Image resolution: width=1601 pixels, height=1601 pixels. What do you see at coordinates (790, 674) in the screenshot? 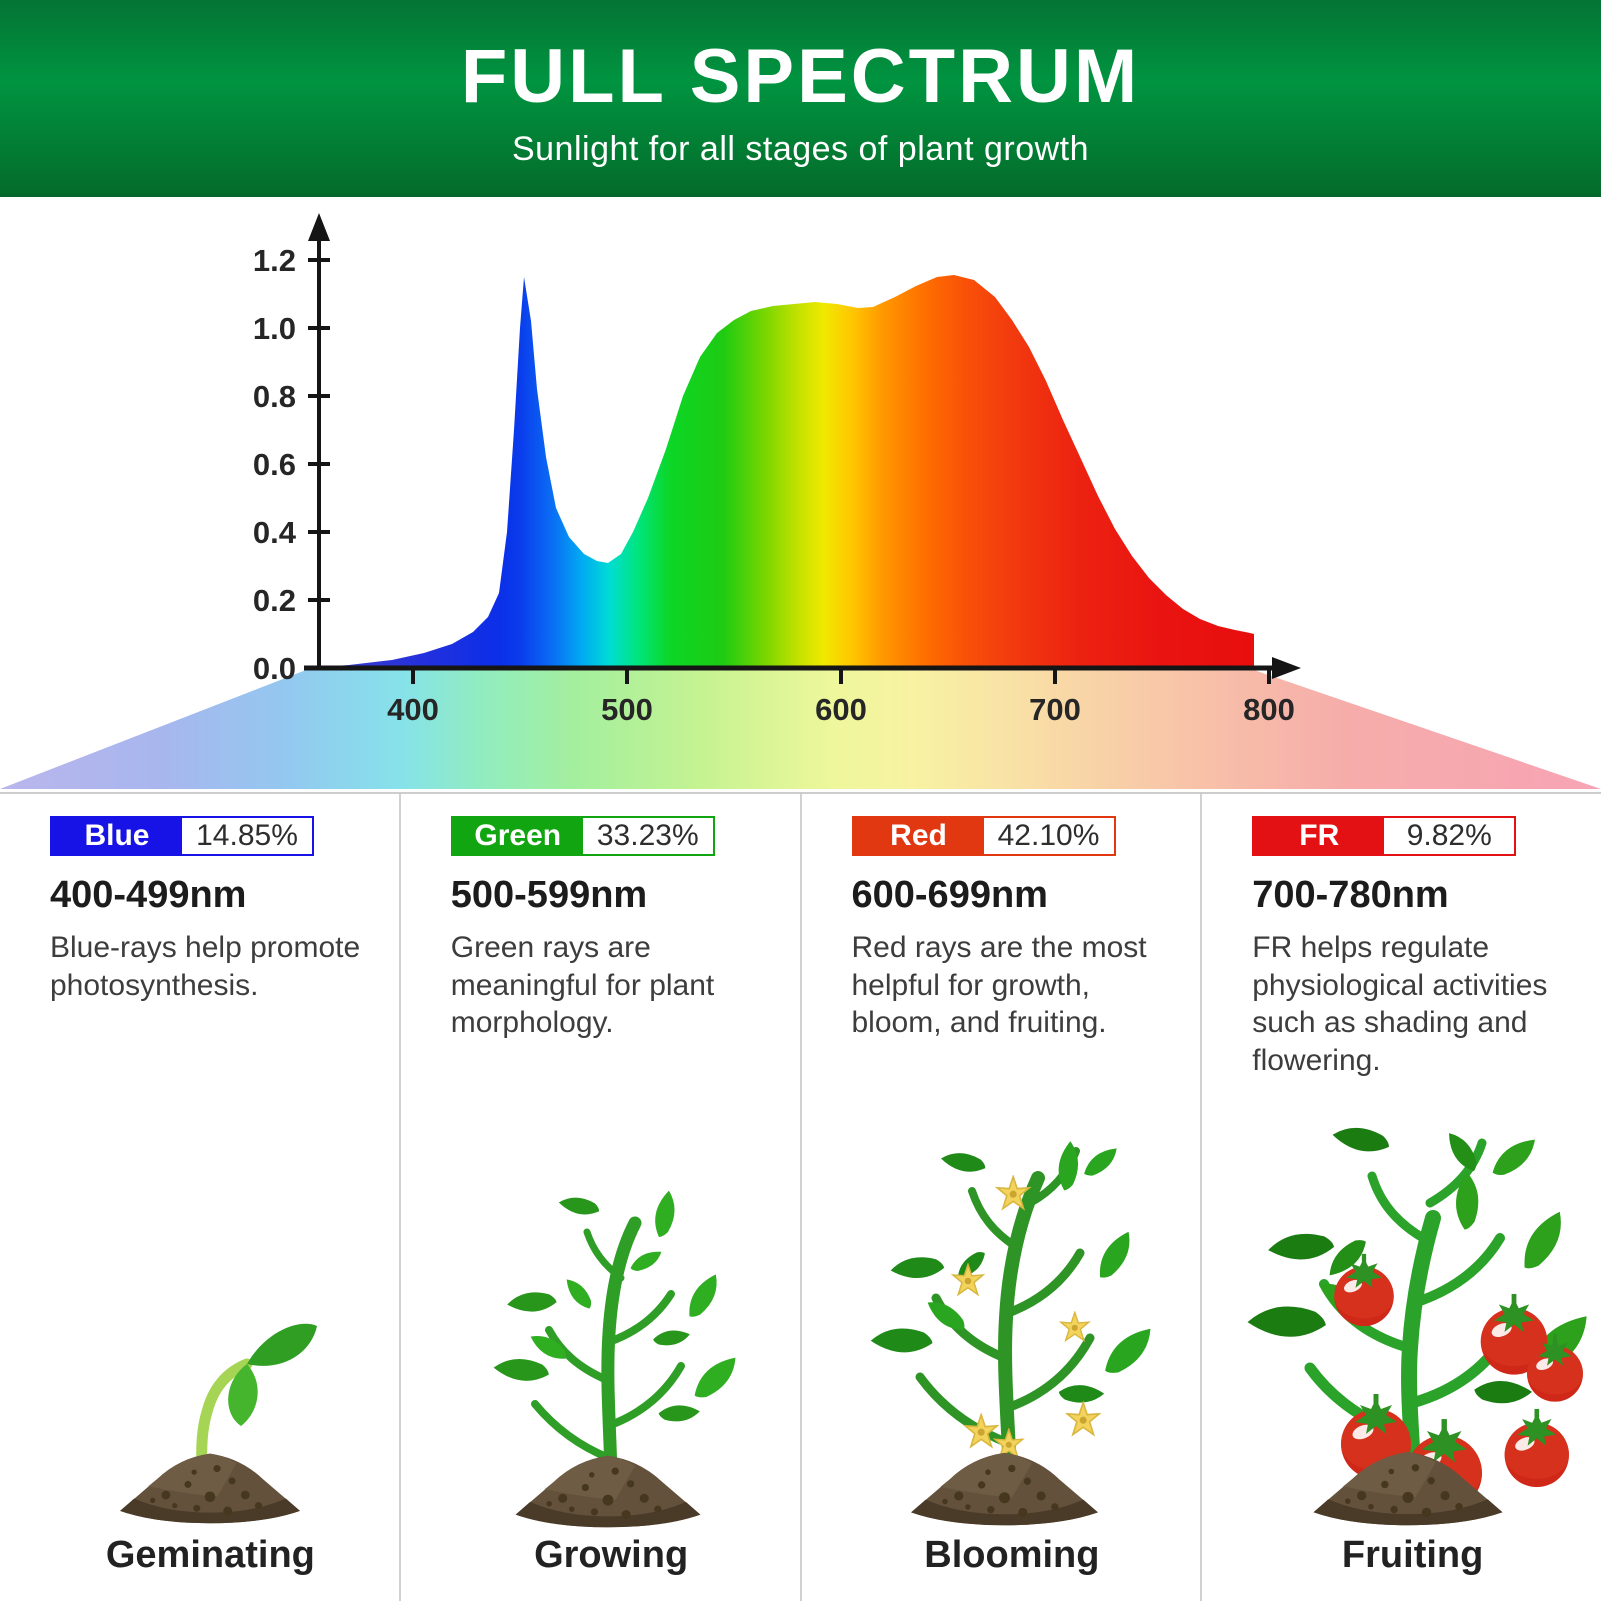
I see `x-axis` at bounding box center [790, 674].